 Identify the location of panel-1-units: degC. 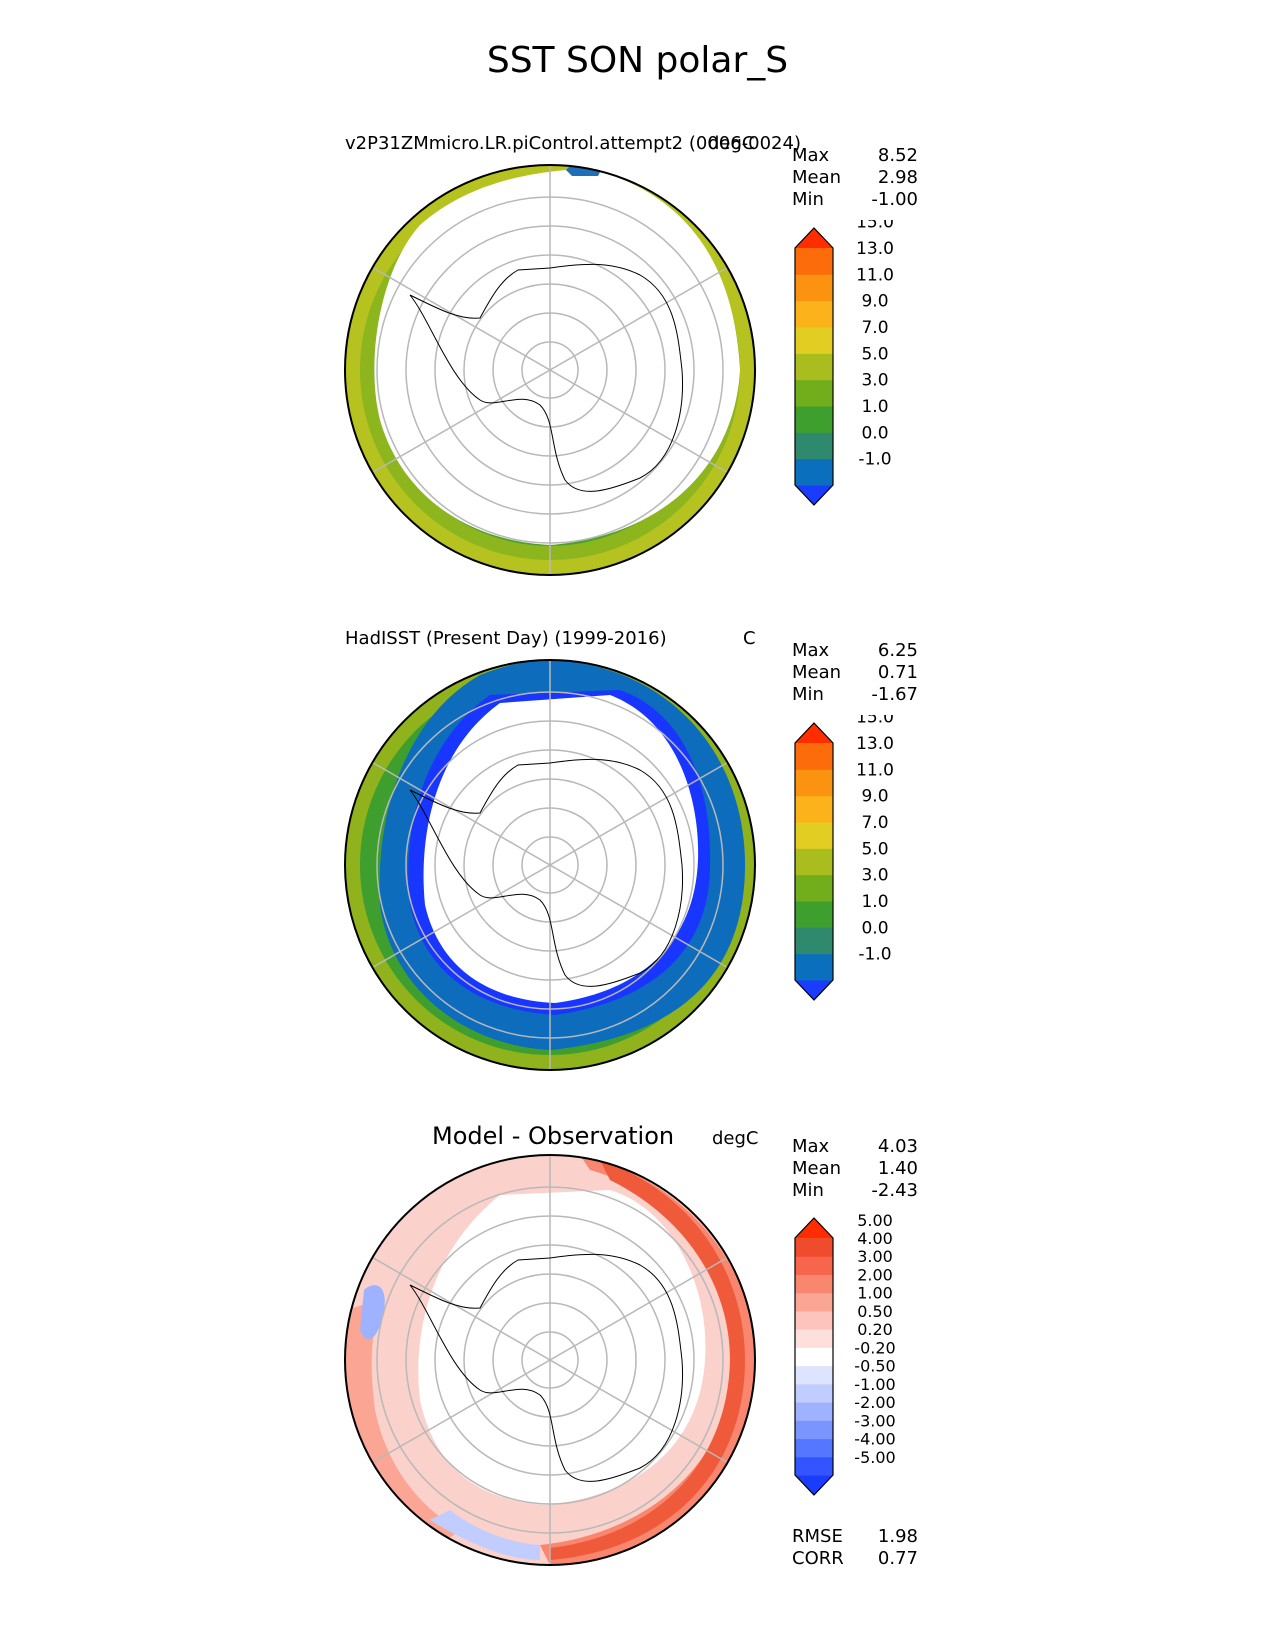
(731, 143).